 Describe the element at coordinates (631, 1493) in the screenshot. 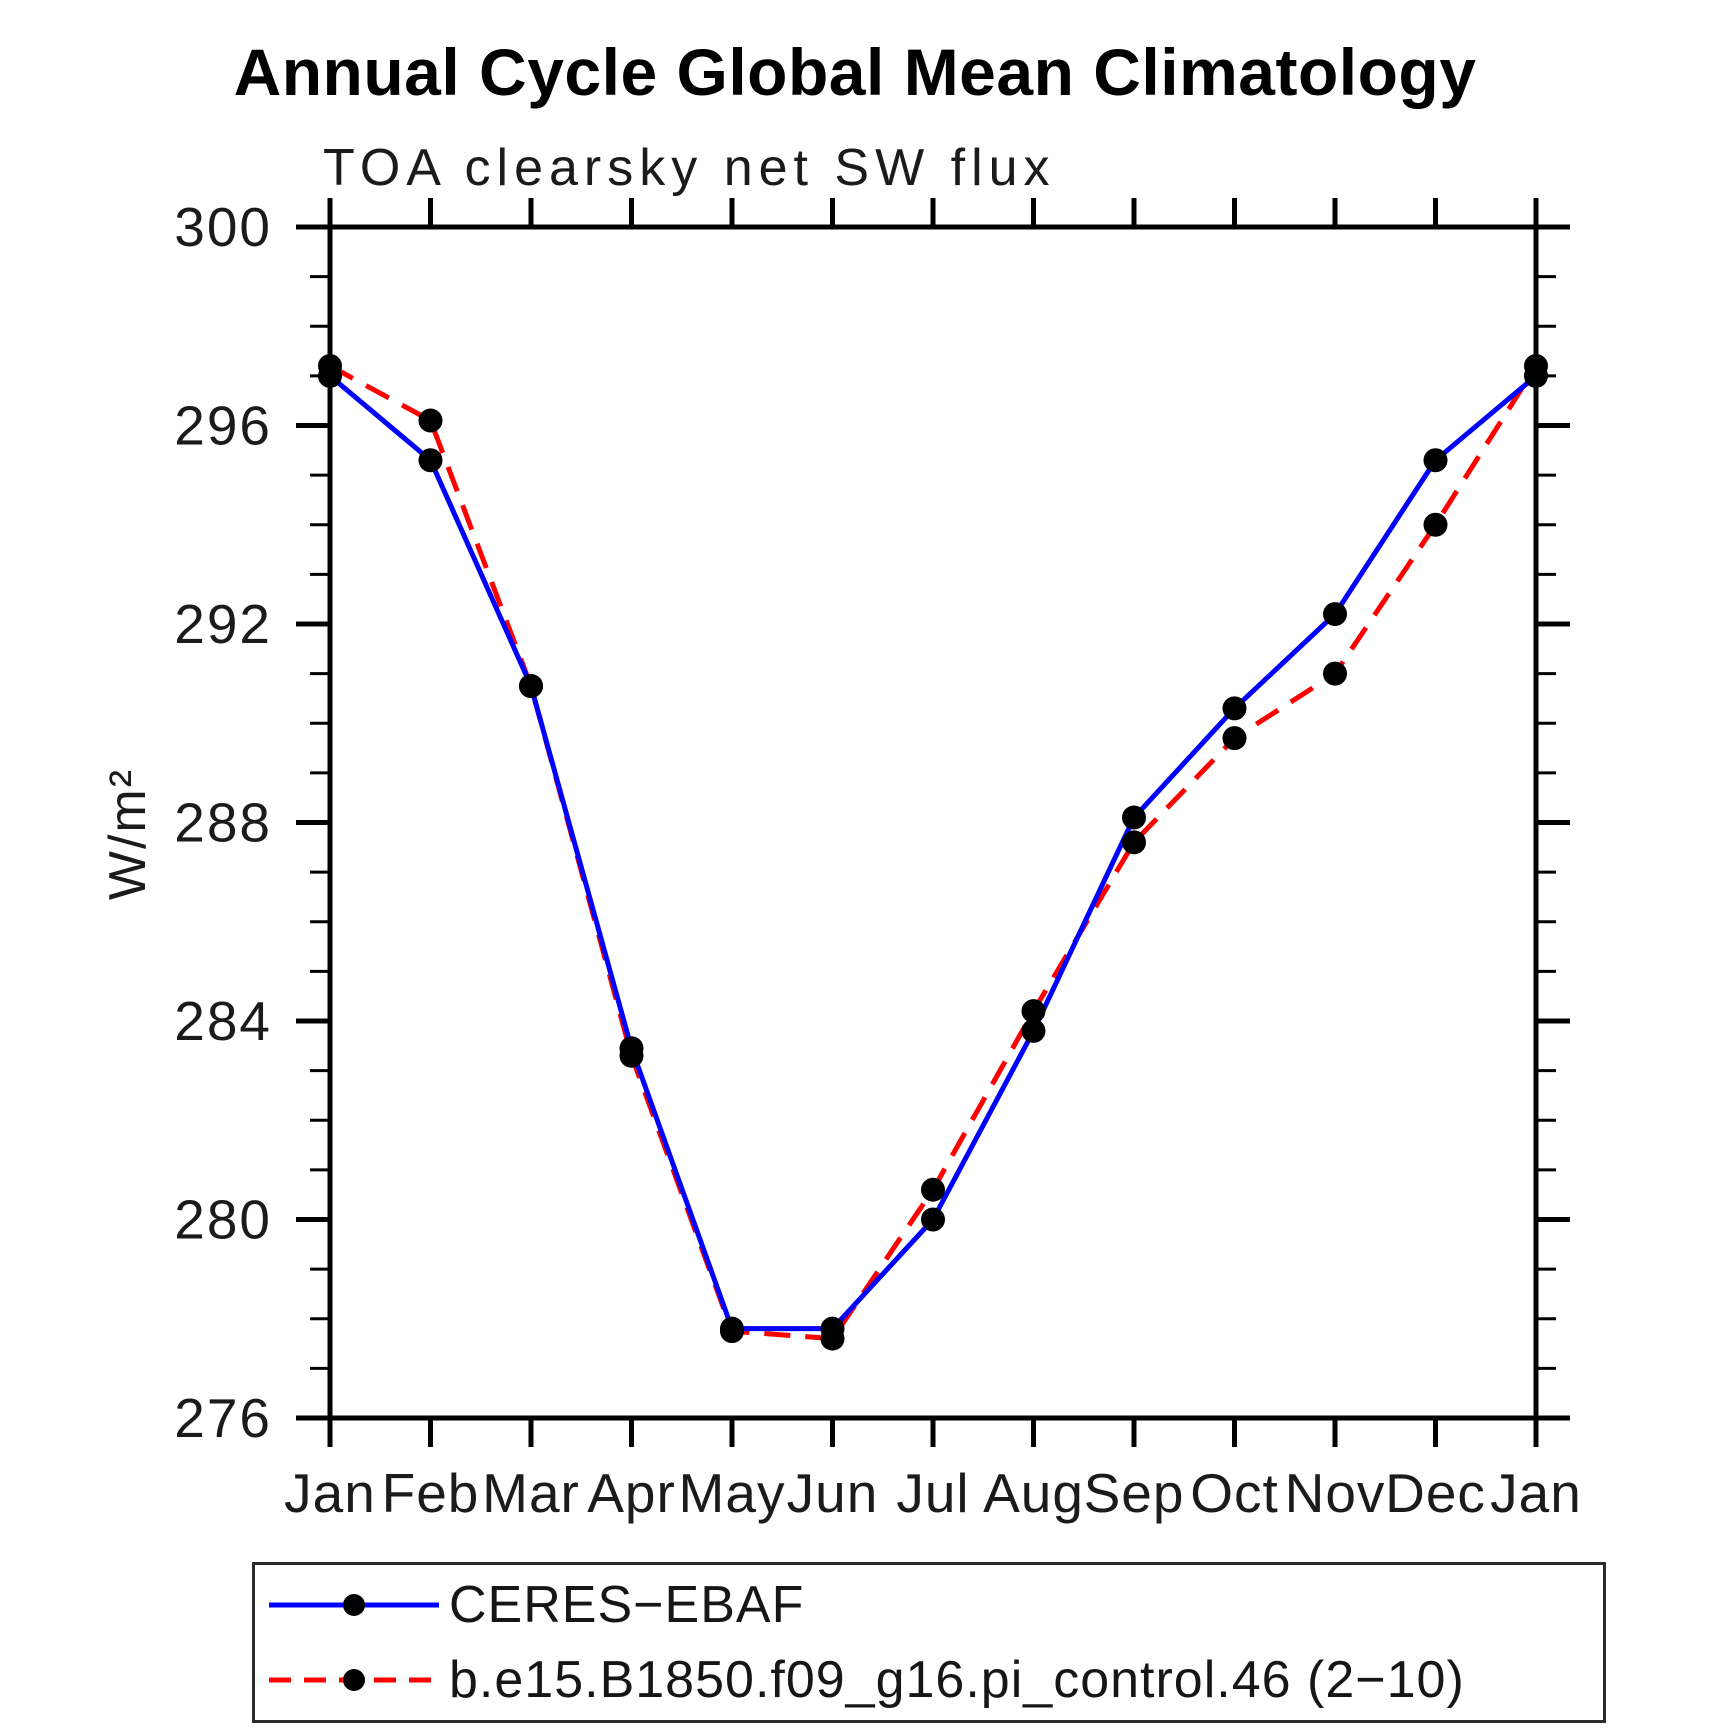

I see `svg-text: Apr` at that location.